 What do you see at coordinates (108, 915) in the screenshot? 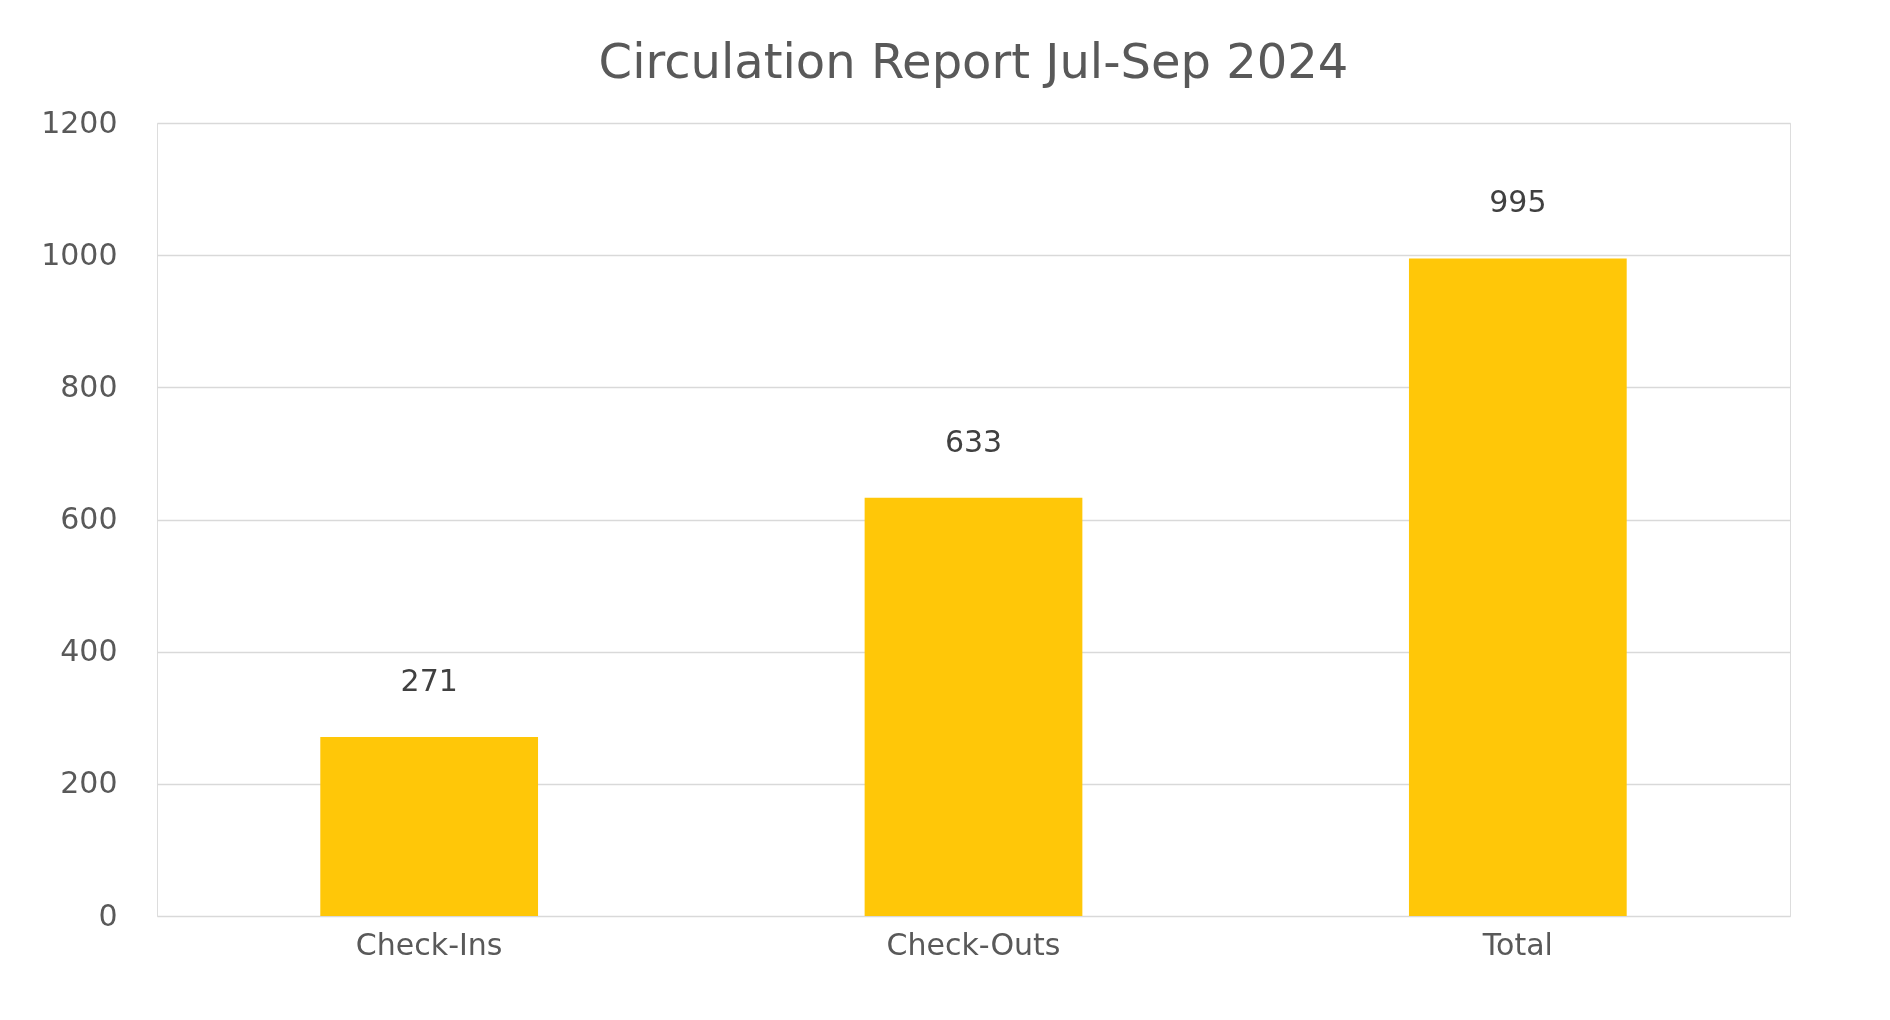
I see `y-tick-label: 0` at bounding box center [108, 915].